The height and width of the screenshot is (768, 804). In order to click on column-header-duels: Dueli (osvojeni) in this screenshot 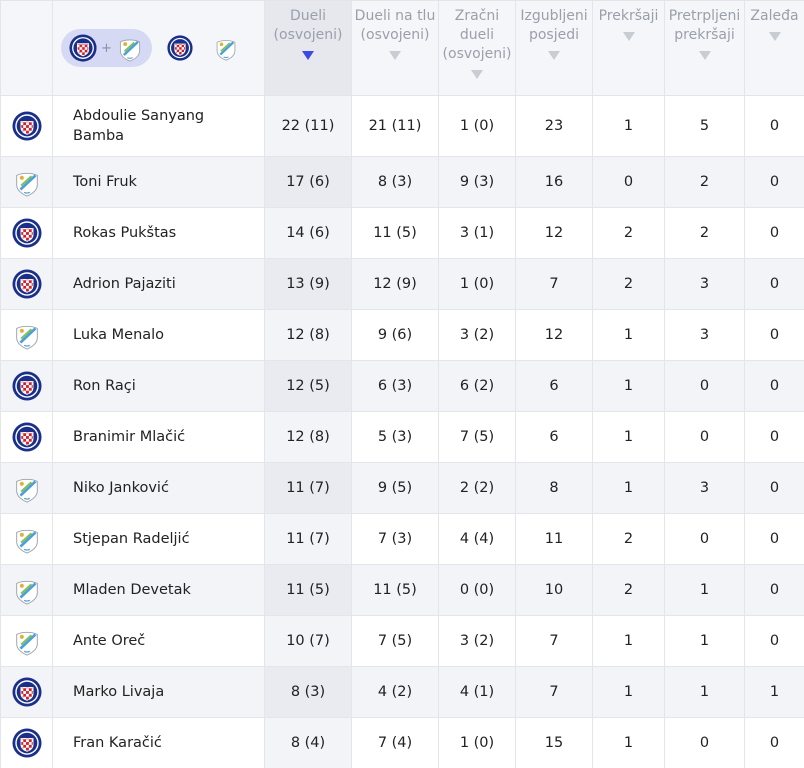, I will do `click(308, 48)`.